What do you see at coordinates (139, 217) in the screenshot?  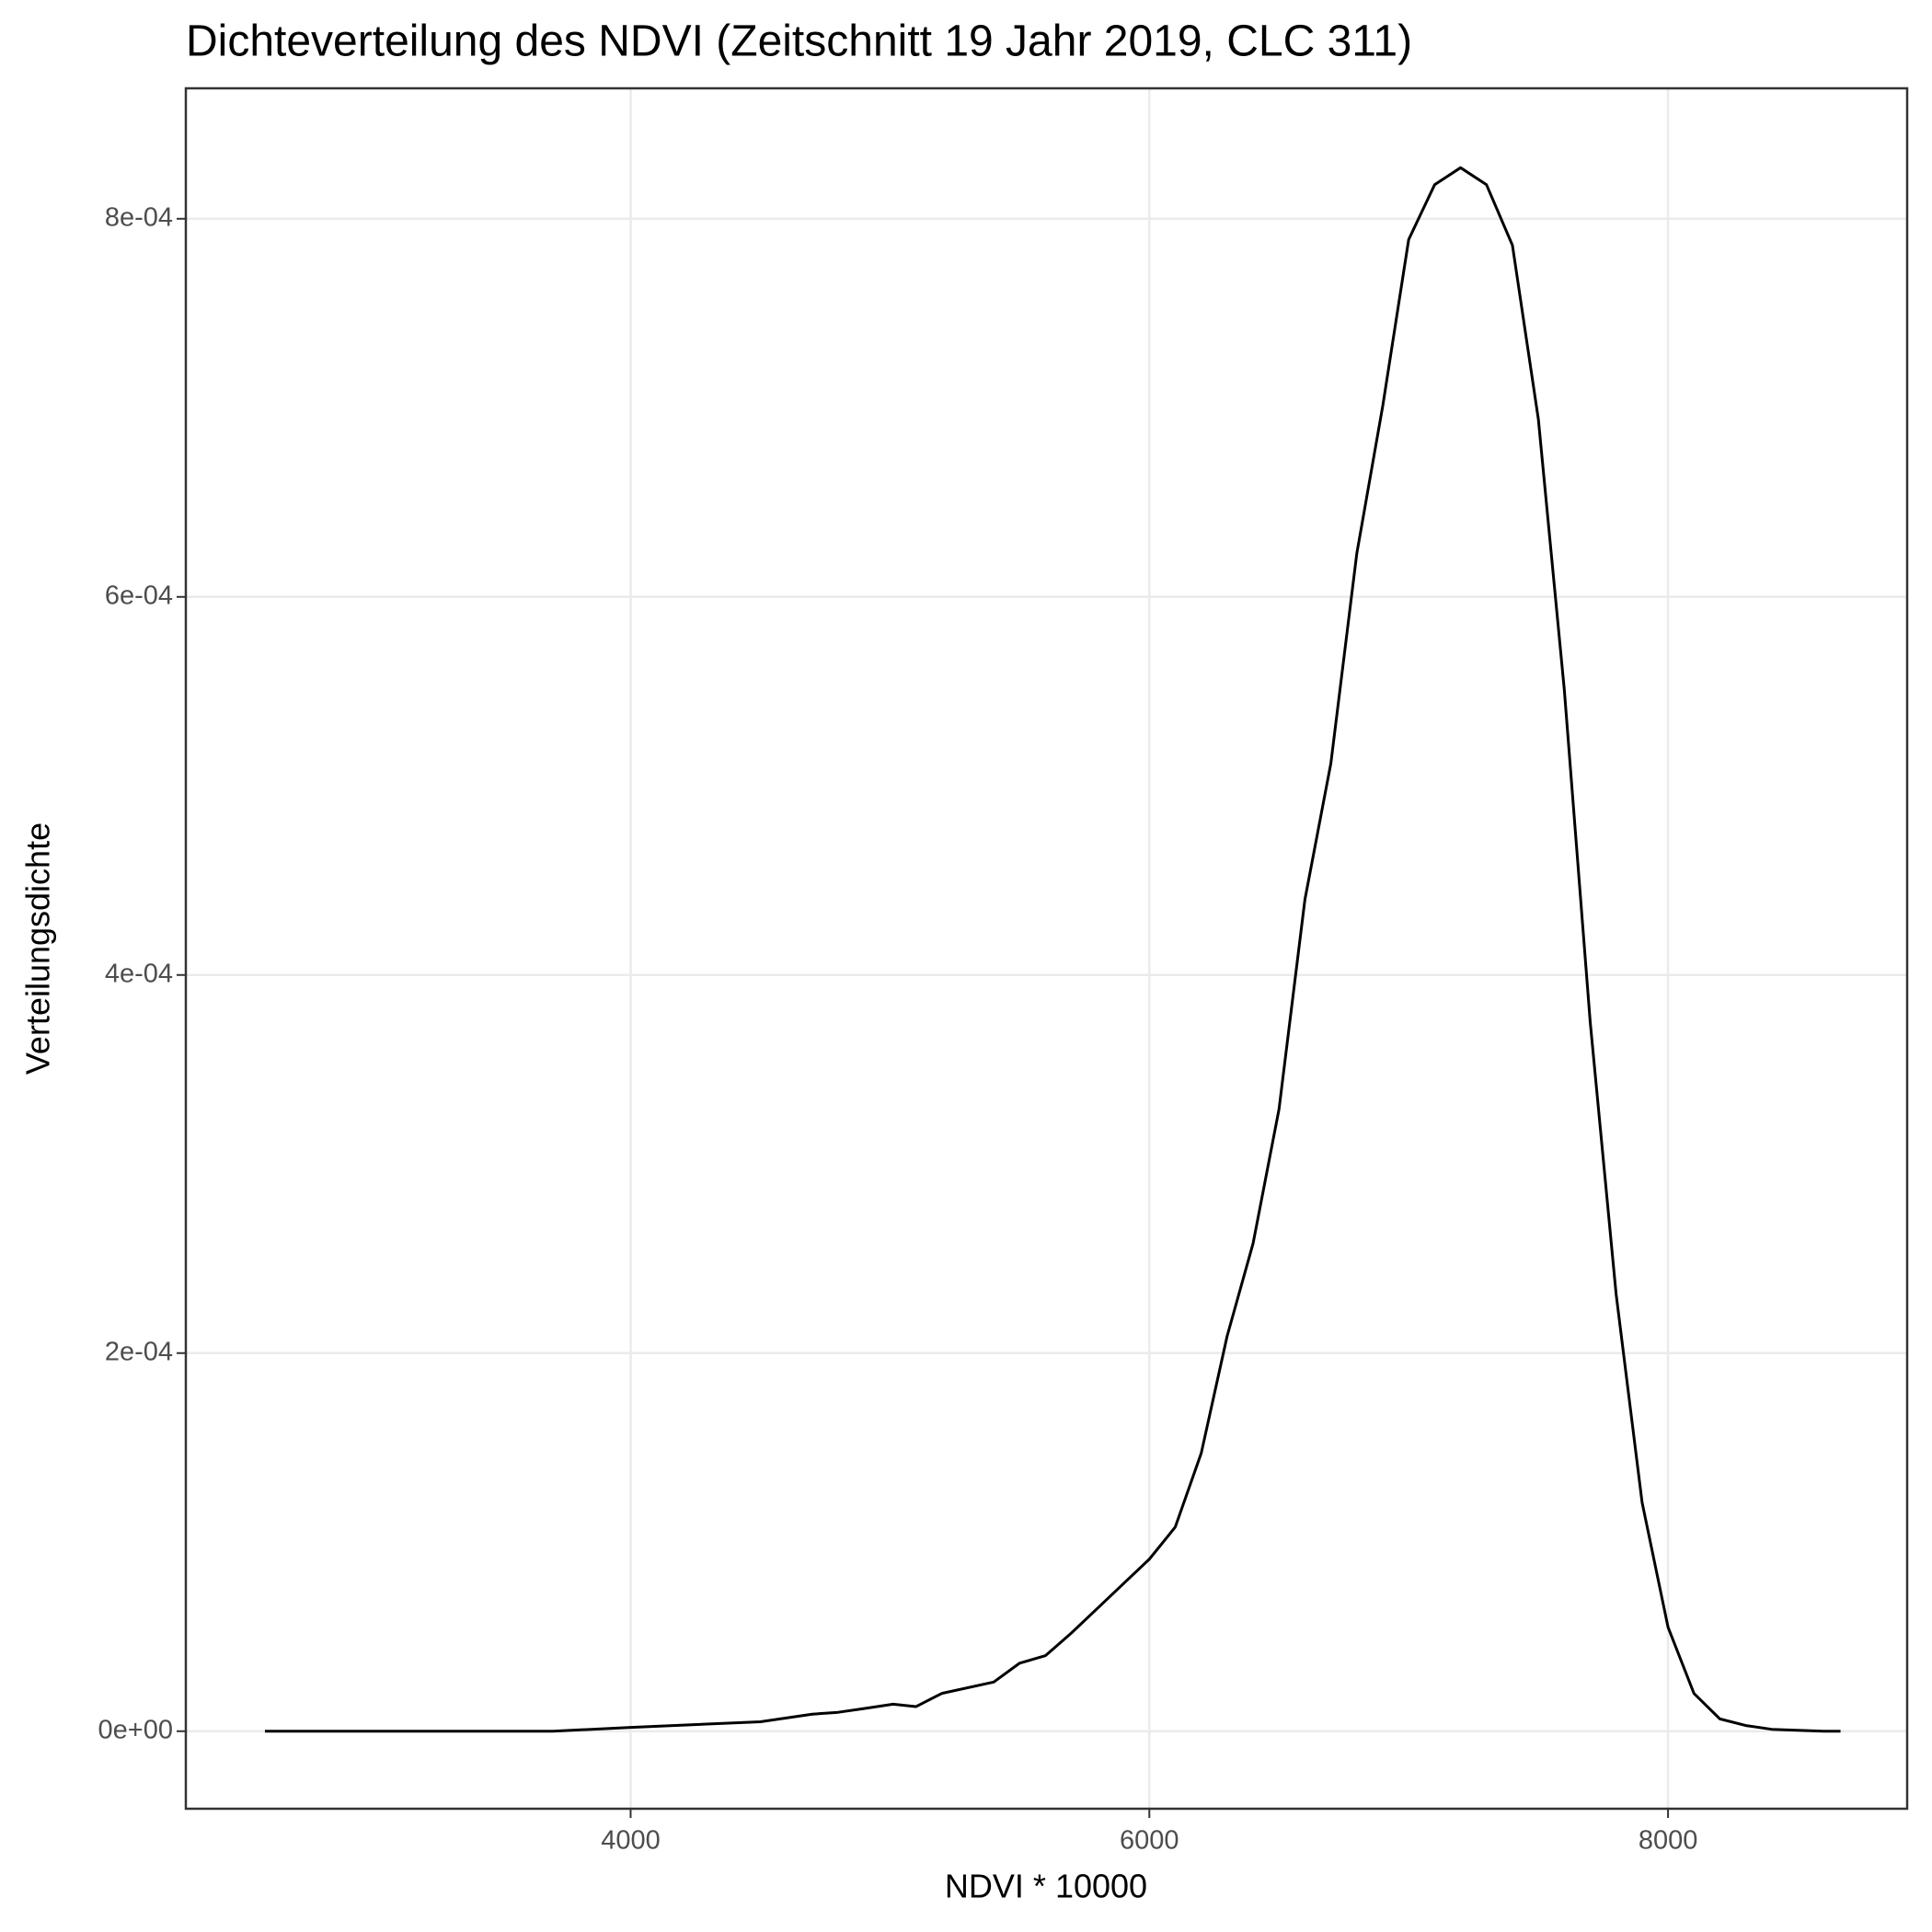 I see `y-tick-label: 8e-04` at bounding box center [139, 217].